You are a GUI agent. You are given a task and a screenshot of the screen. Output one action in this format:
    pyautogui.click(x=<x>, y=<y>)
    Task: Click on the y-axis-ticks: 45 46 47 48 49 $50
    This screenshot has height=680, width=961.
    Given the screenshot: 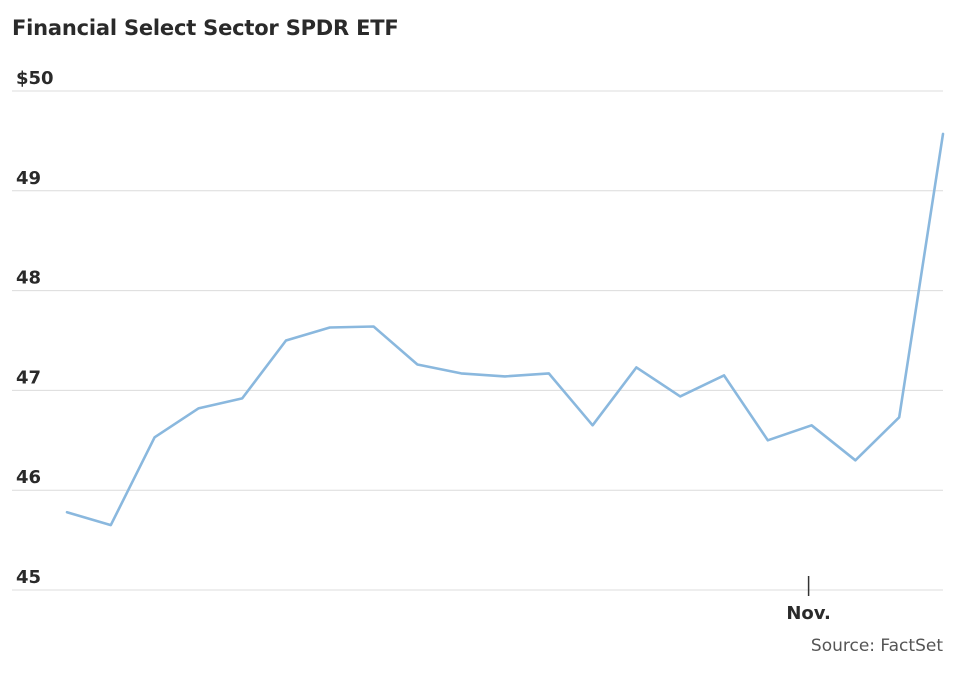 What is the action you would take?
    pyautogui.click(x=35, y=328)
    